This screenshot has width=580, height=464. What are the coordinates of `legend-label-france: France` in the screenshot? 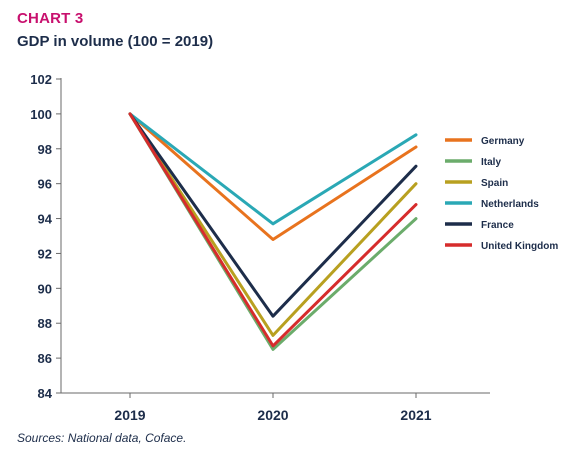 It's located at (497, 225).